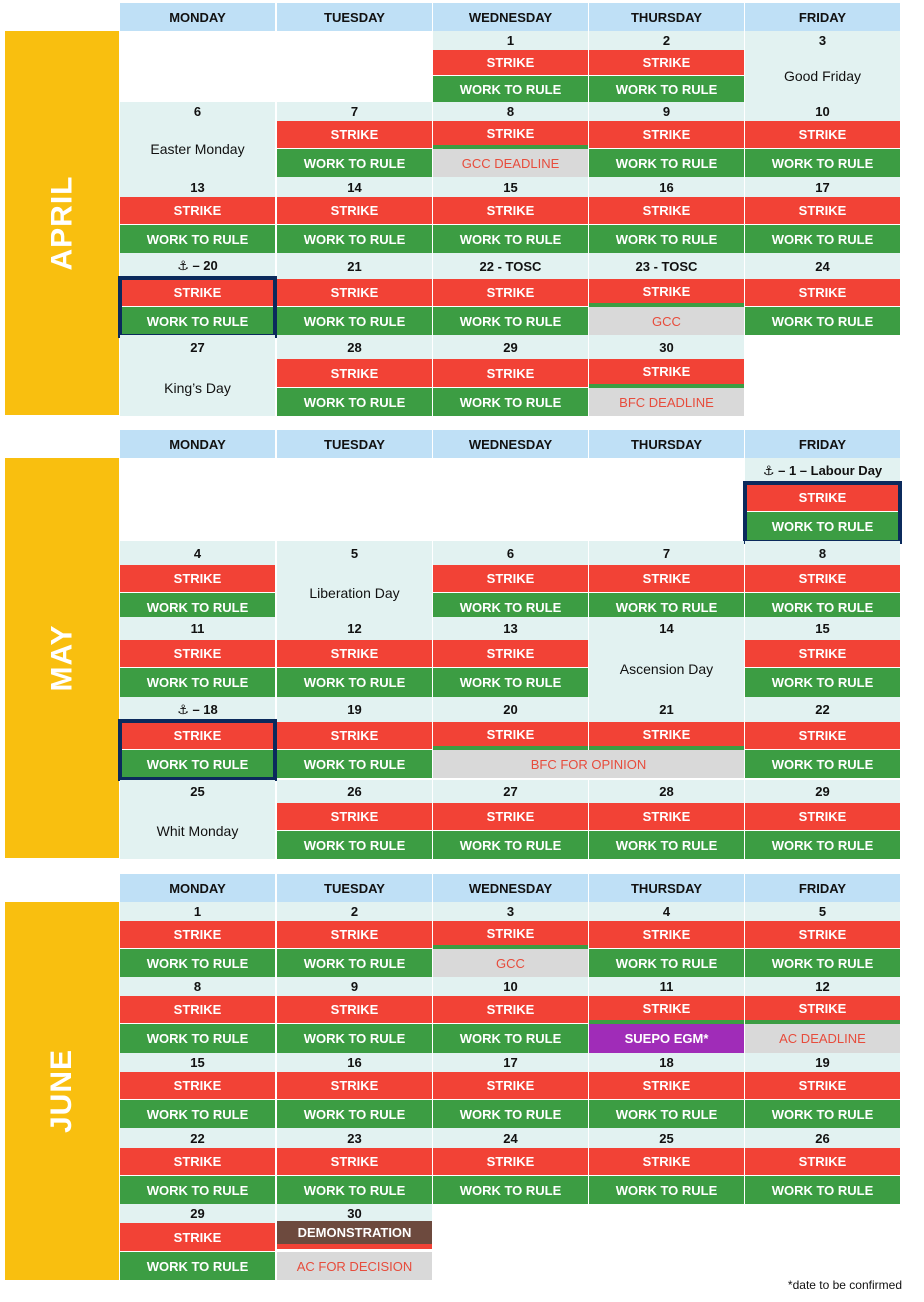  I want to click on date-label: 14, so click(354, 187).